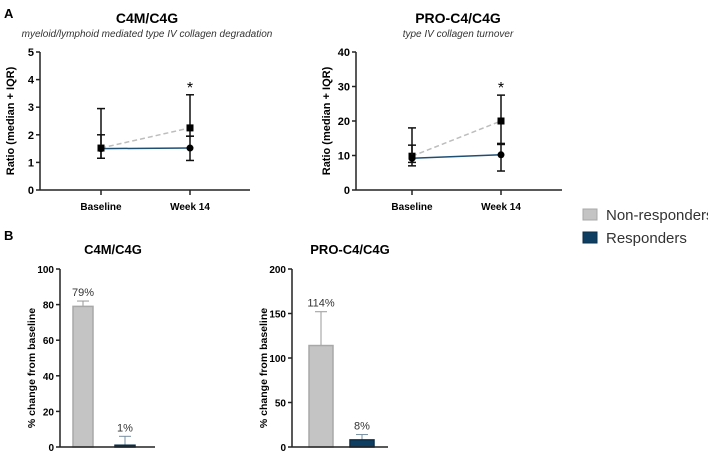 Image resolution: width=708 pixels, height=452 pixels. What do you see at coordinates (362, 427) in the screenshot?
I see `data-label: 8%` at bounding box center [362, 427].